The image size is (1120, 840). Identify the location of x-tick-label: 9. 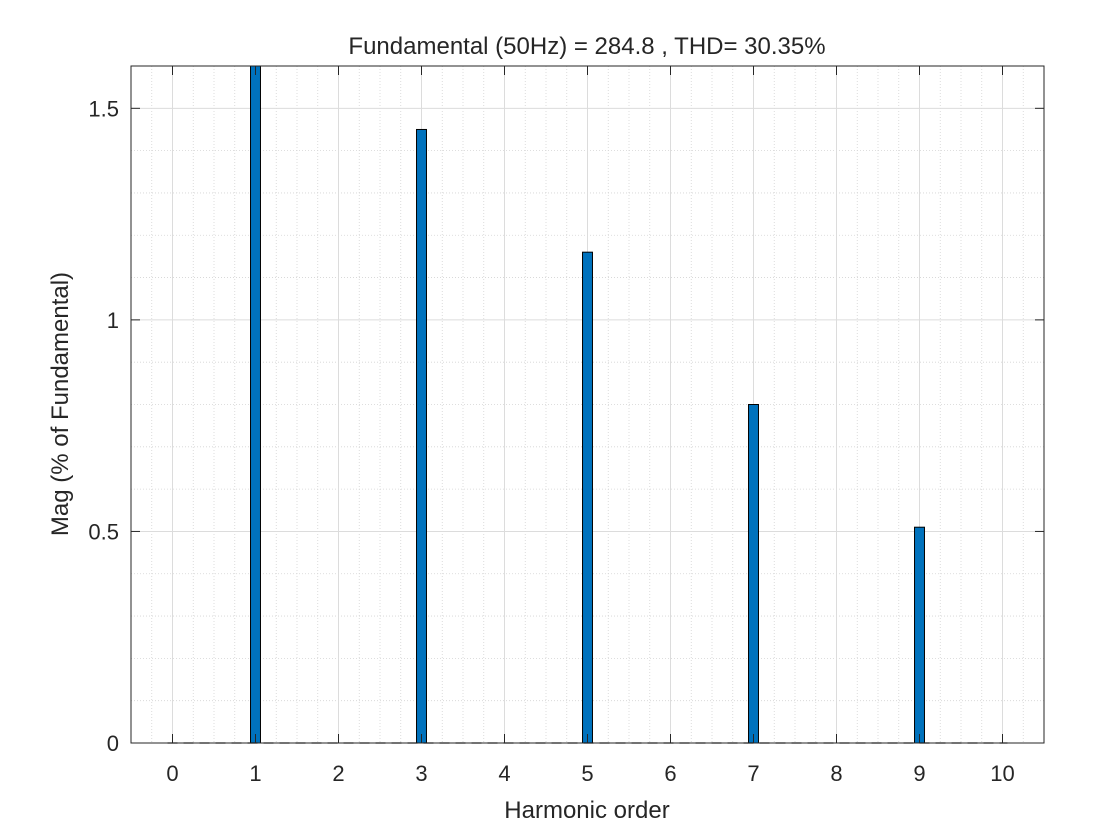
(919, 773).